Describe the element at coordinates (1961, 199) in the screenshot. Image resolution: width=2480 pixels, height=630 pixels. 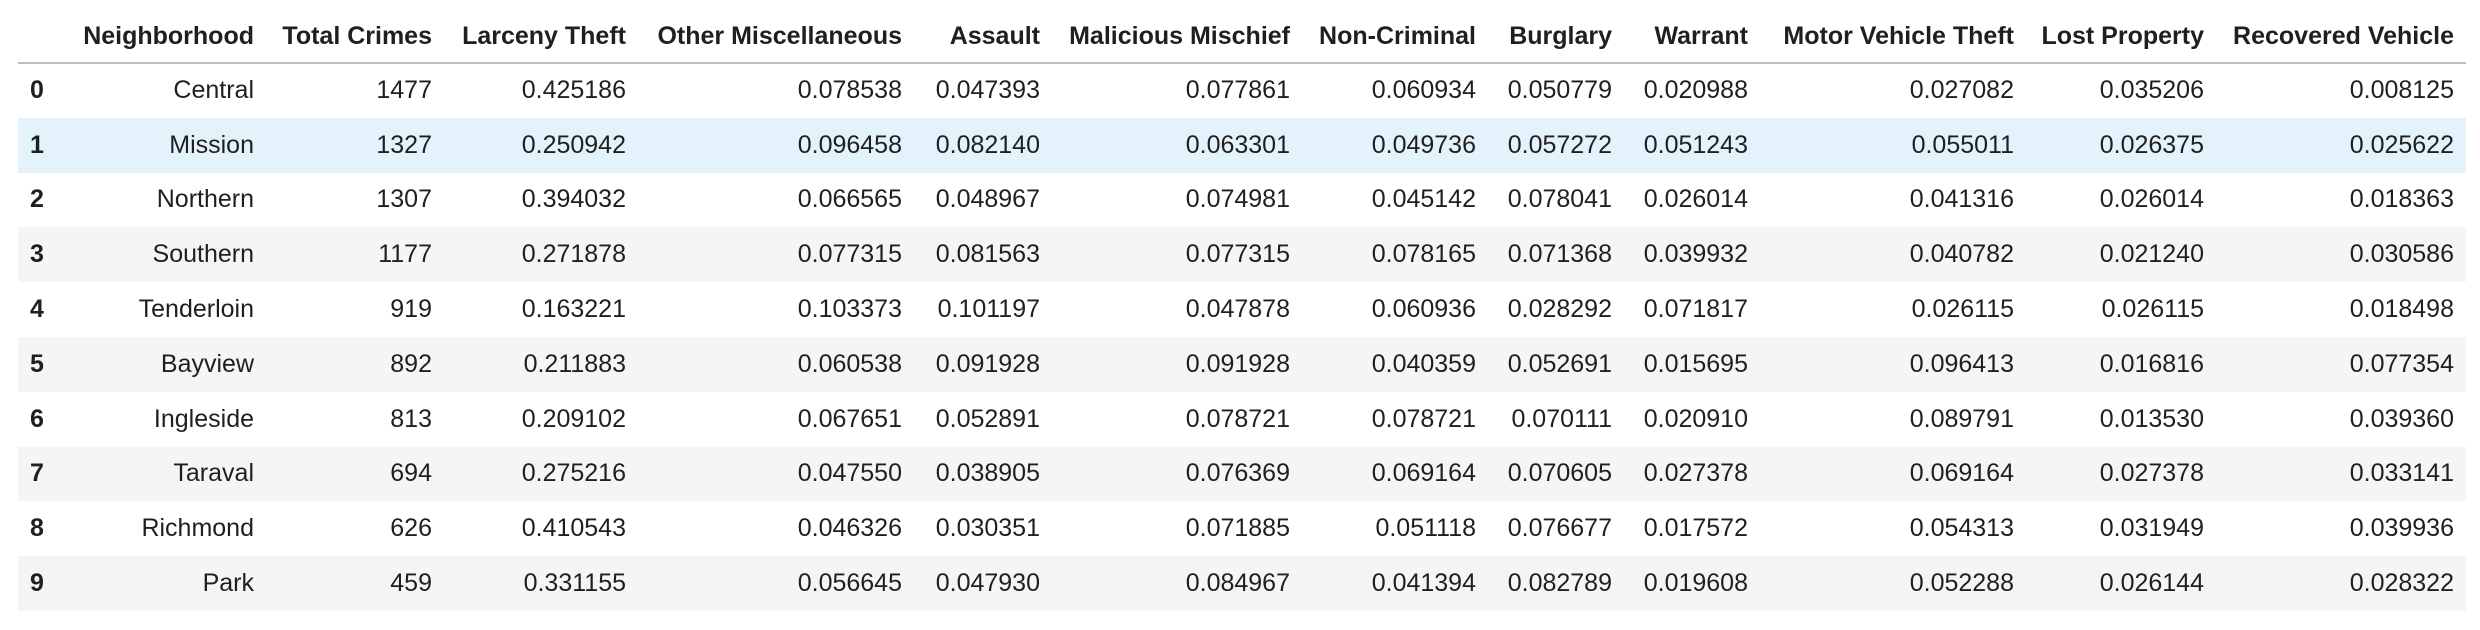
I see `table-cell: 0.041316` at that location.